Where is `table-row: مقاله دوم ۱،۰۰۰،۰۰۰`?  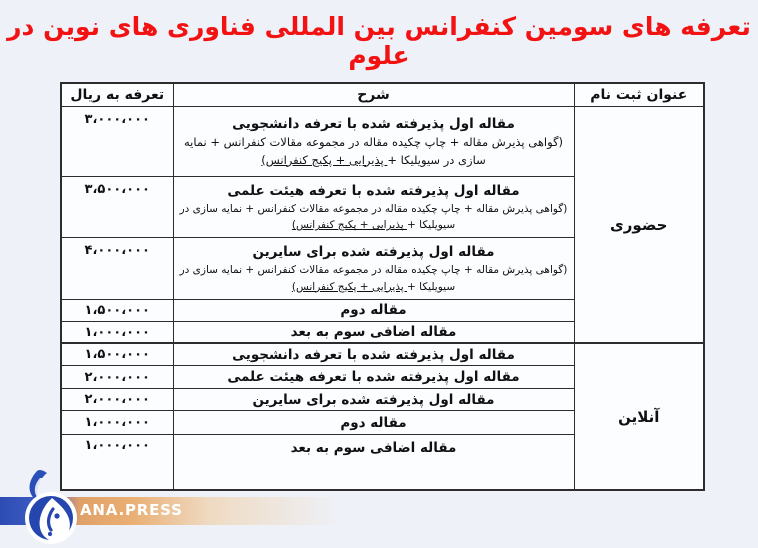 table-row: مقاله دوم ۱،۰۰۰،۰۰۰ is located at coordinates (382, 423).